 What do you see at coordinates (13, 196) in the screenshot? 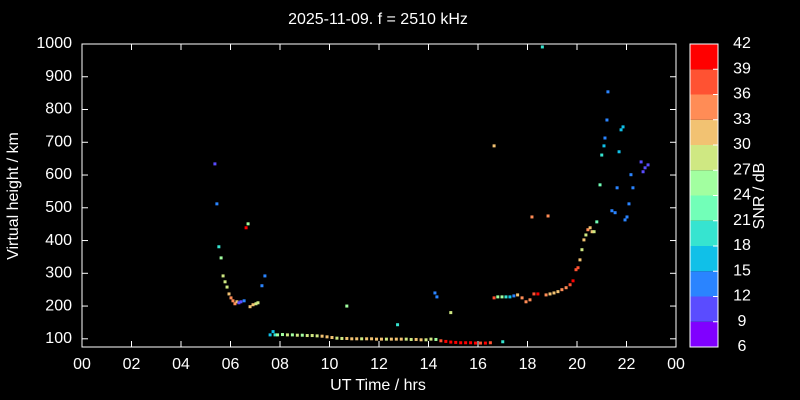
I see `y-axis-label: Virtual height / km` at bounding box center [13, 196].